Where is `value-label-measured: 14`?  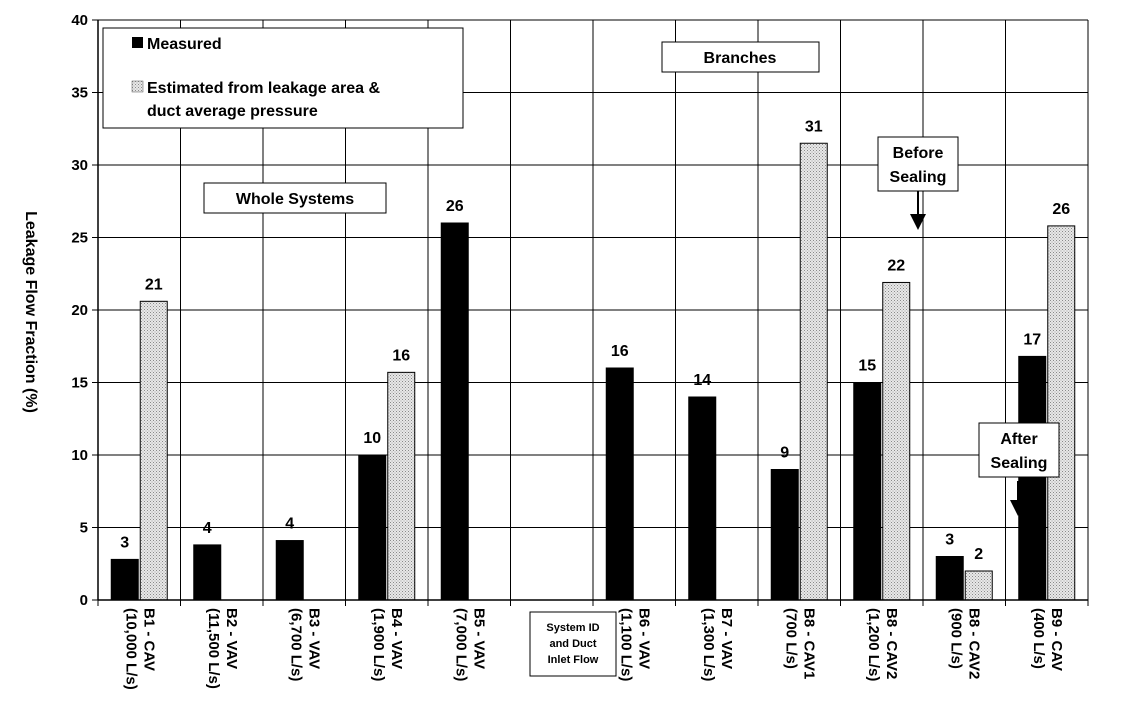 value-label-measured: 14 is located at coordinates (702, 380).